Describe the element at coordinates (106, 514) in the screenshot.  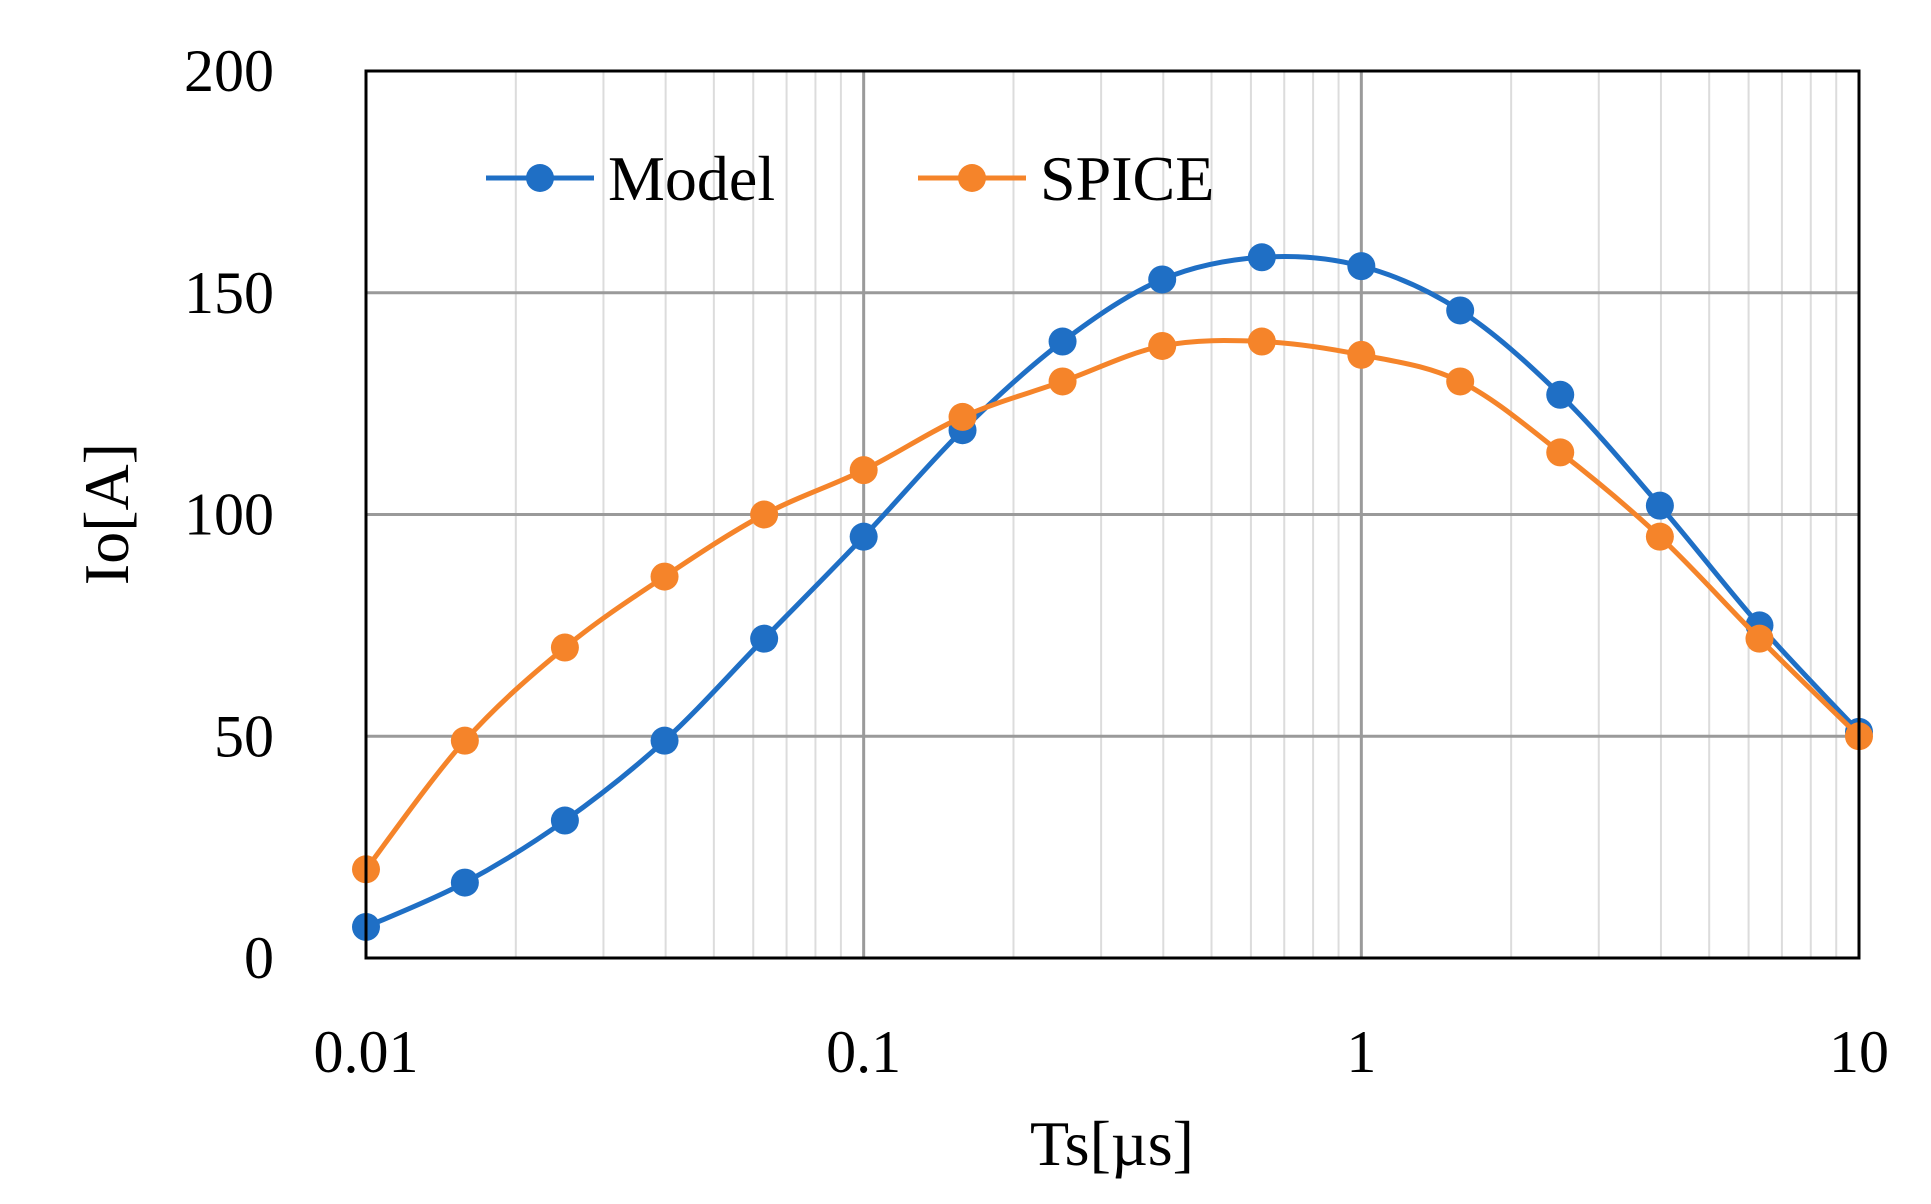
I see `y-axis-label: Io[A]` at that location.